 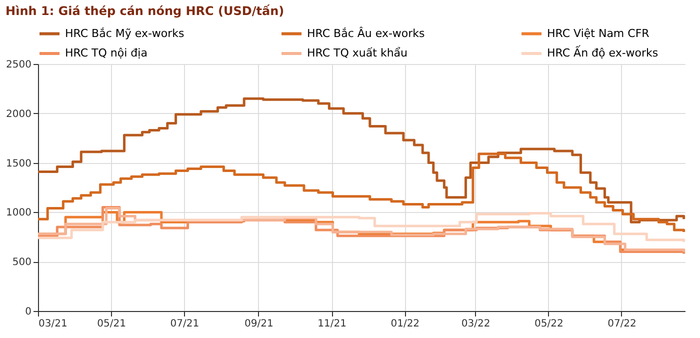 I want to click on x-tick-label: 09/21, so click(x=259, y=324).